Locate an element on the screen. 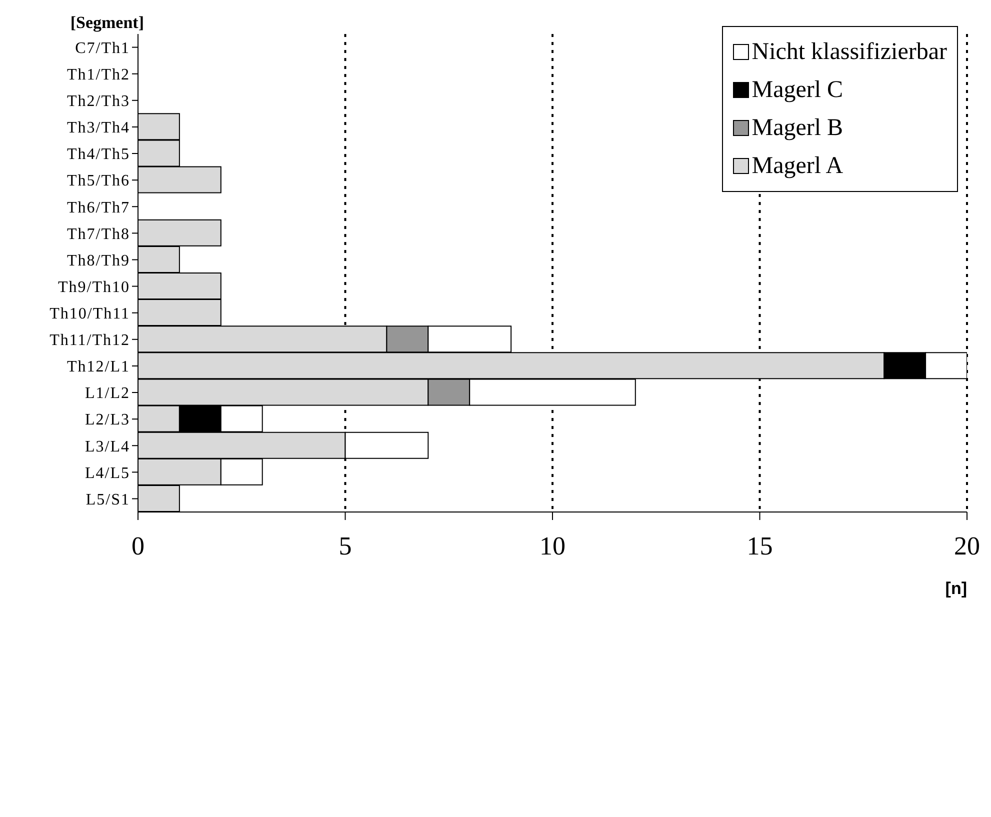  y-tick-label: Th7/Th8 is located at coordinates (98, 234).